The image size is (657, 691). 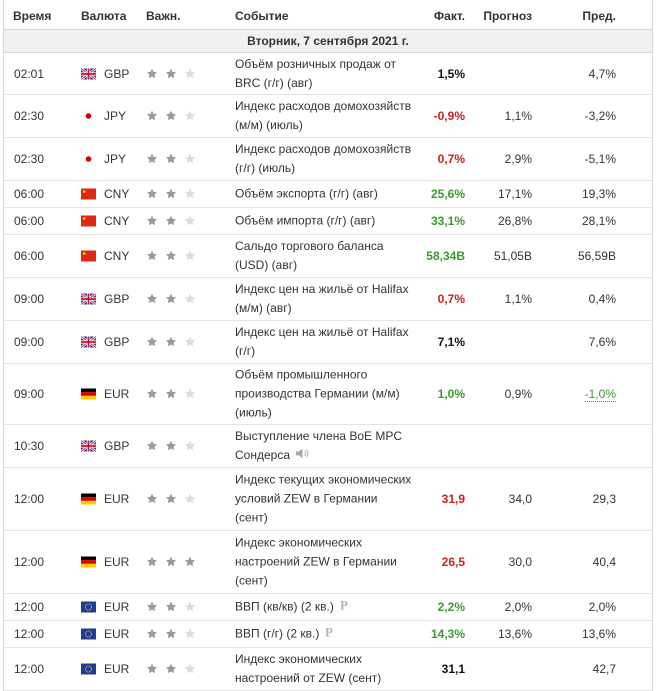 I want to click on event-name-line: ВВП (г/г) (2 кв.) P, so click(x=335, y=633).